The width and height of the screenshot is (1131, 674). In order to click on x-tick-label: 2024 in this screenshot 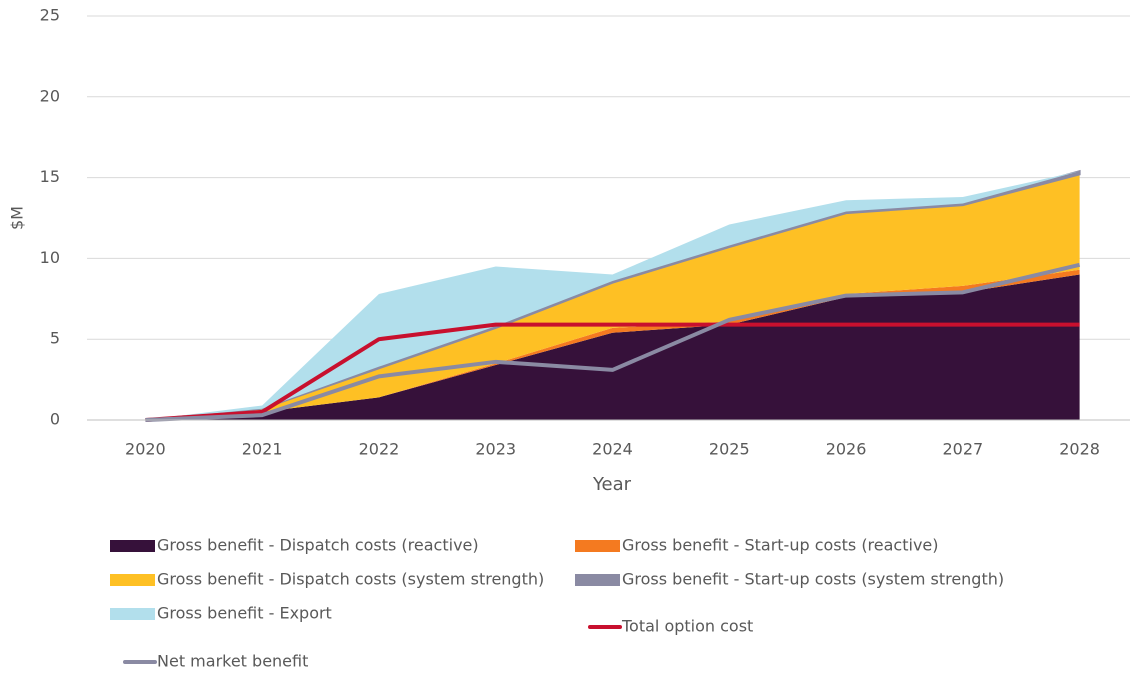, I will do `click(612, 449)`.